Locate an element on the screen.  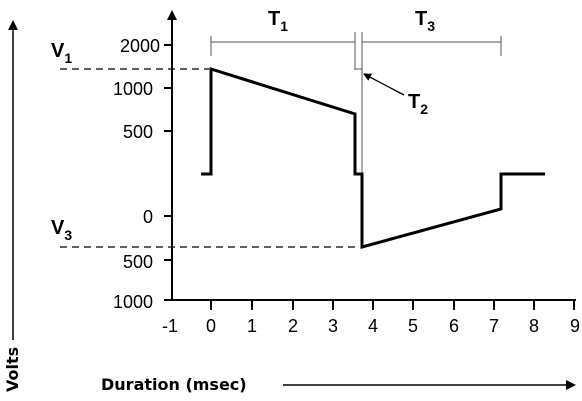
x-tick-label: 9 is located at coordinates (575, 326).